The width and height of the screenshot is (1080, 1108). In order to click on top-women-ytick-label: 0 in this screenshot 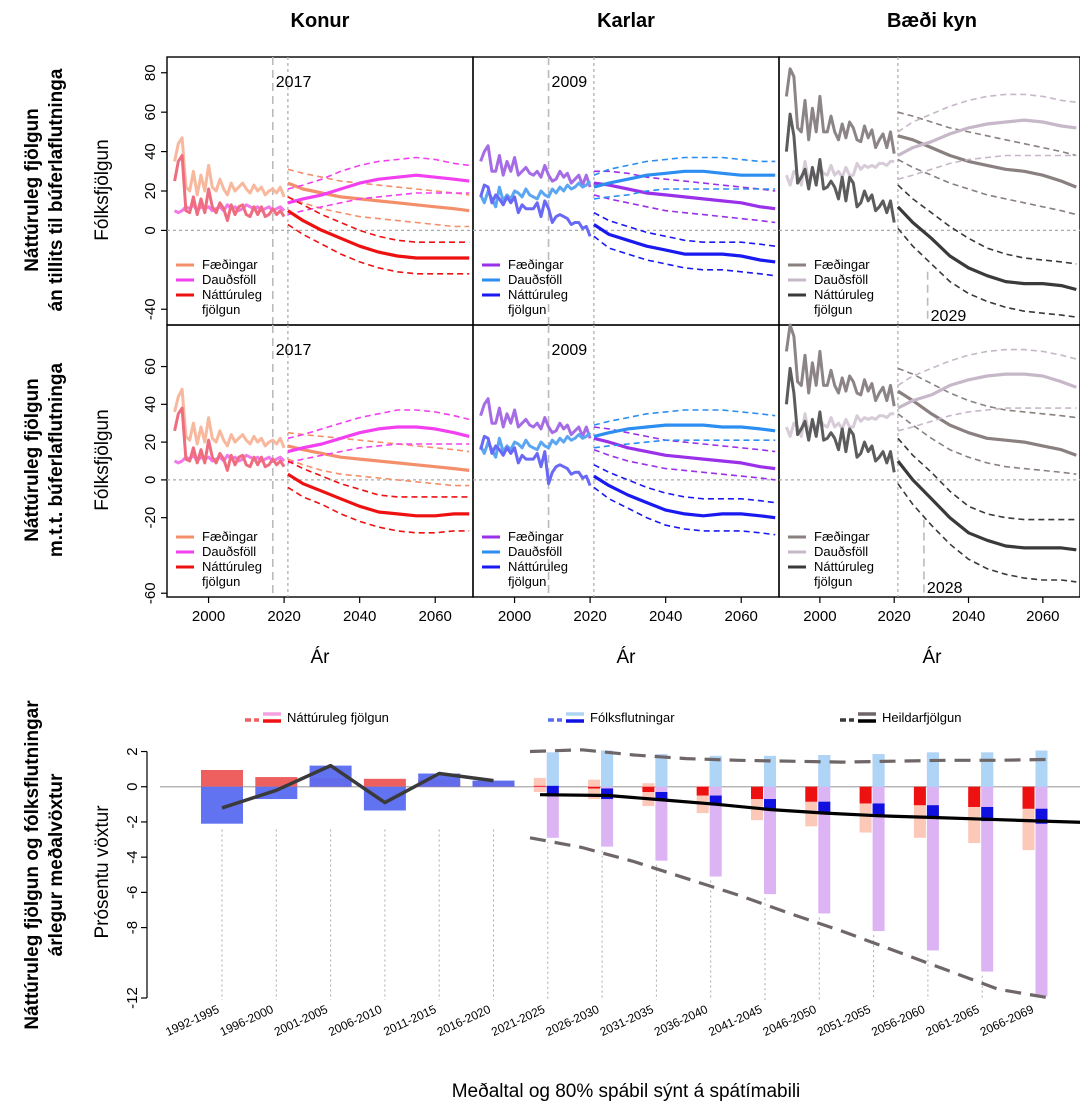, I will do `click(150, 230)`.